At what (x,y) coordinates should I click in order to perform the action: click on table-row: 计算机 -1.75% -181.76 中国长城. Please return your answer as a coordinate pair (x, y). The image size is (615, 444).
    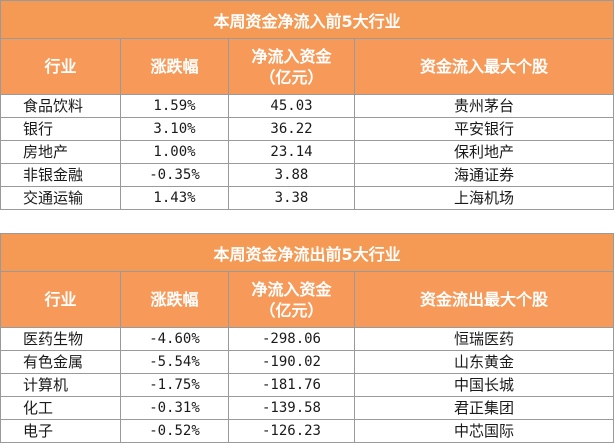
    Looking at the image, I should click on (307, 385).